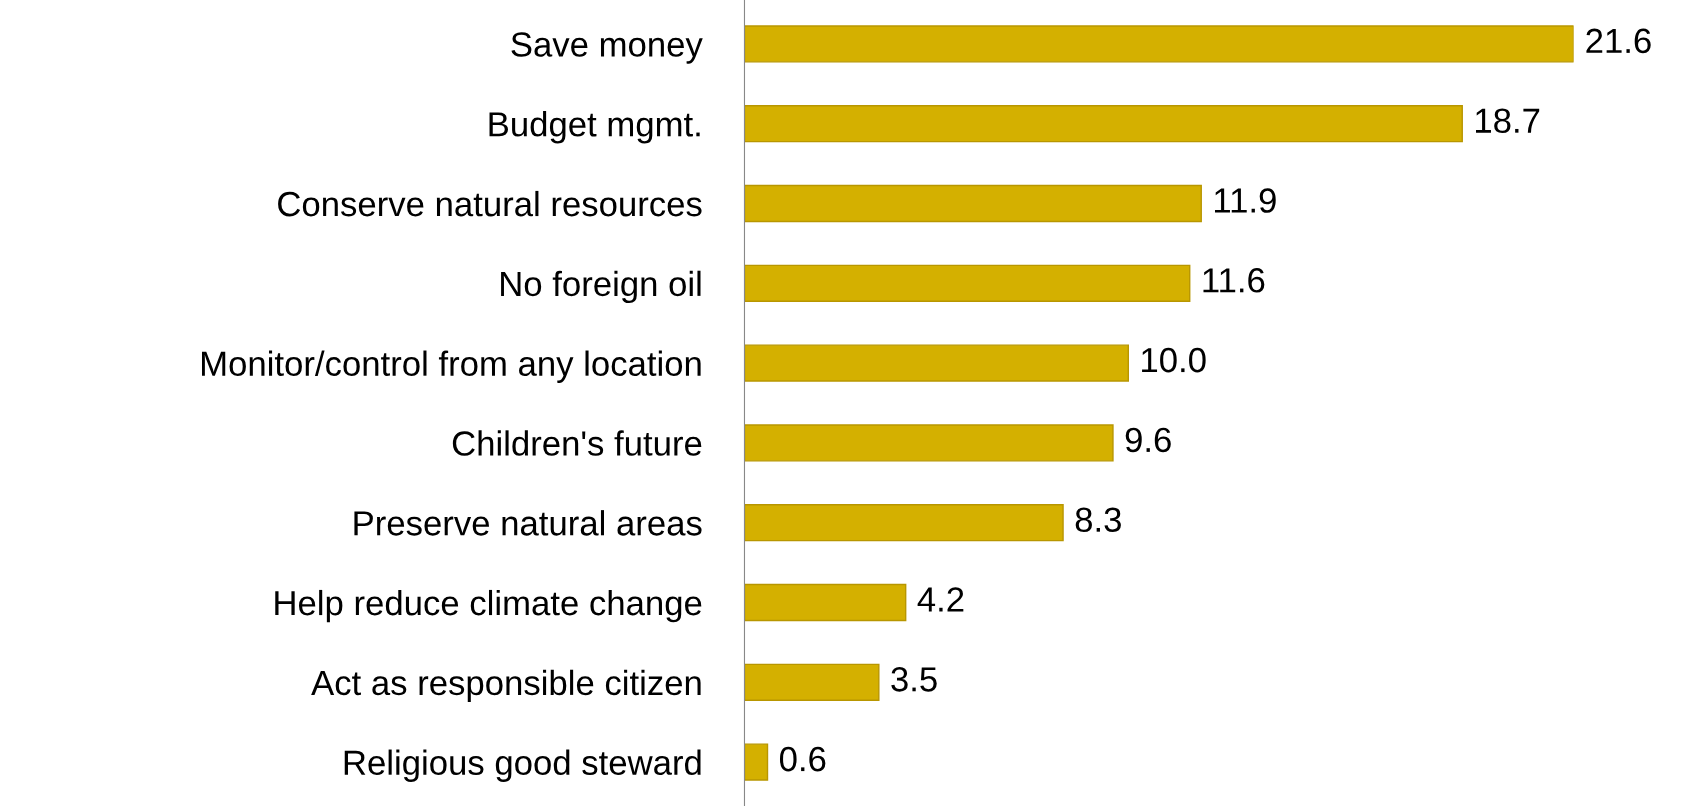 Image resolution: width=1692 pixels, height=806 pixels. What do you see at coordinates (1234, 280) in the screenshot?
I see `data-label: 11.6` at bounding box center [1234, 280].